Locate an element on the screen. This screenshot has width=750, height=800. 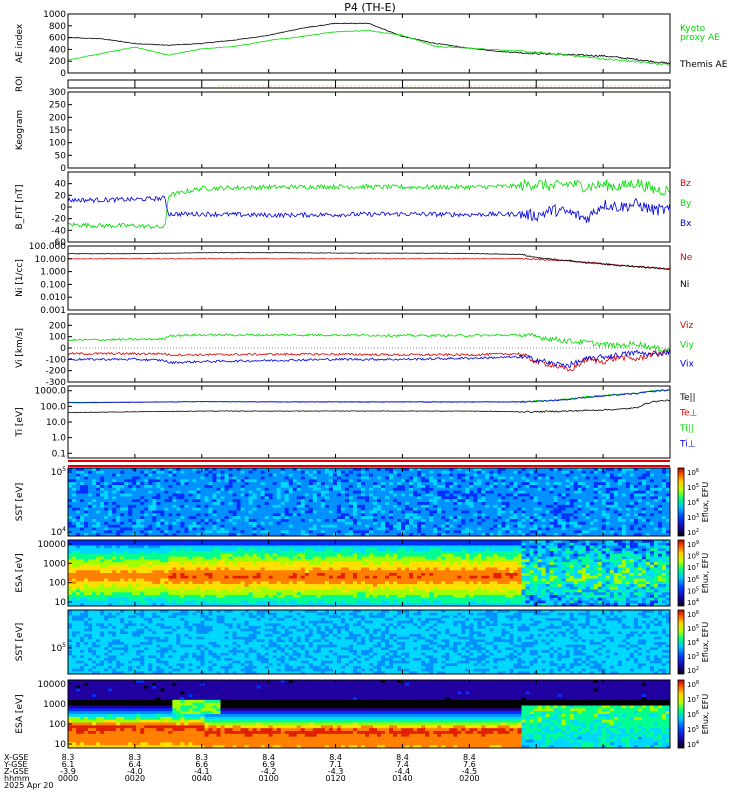
velocity-ylabel: Vi [km/s] is located at coordinates (20, 348).